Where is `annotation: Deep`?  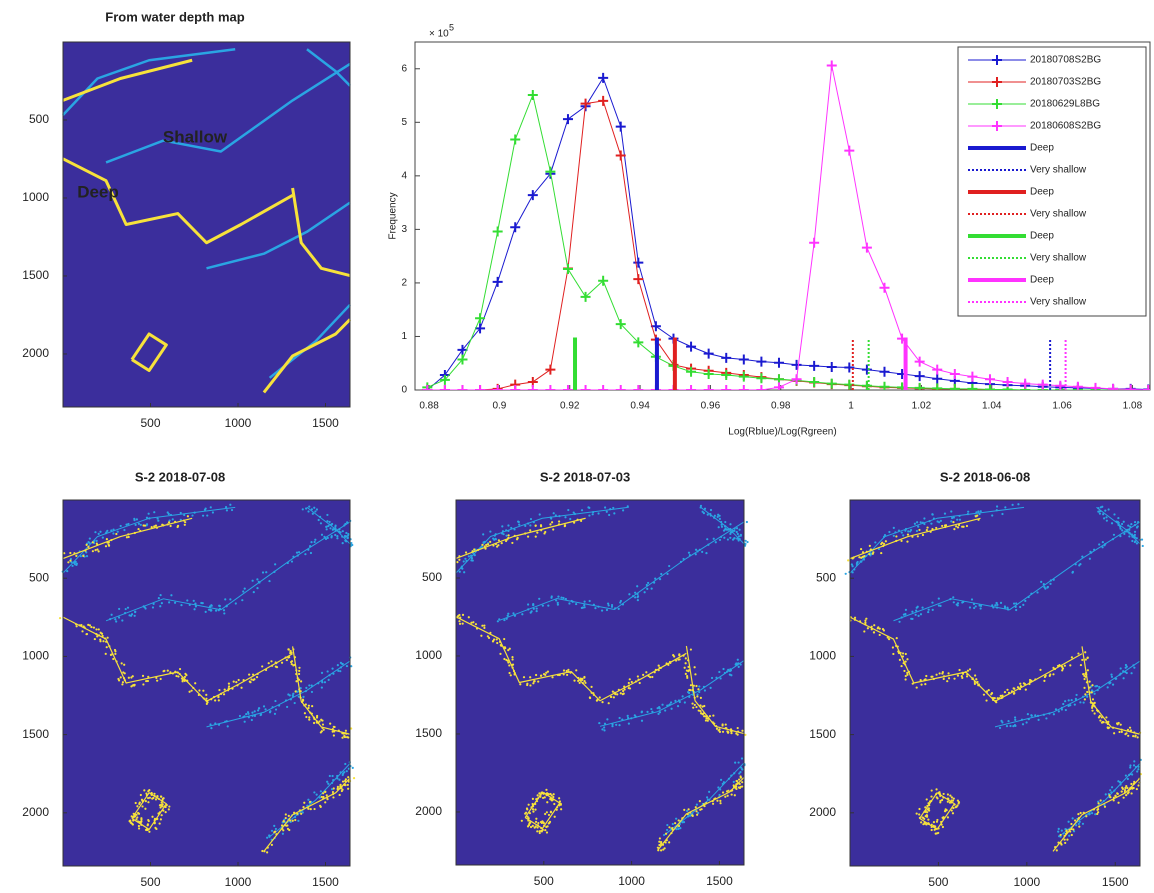 annotation: Deep is located at coordinates (98, 191).